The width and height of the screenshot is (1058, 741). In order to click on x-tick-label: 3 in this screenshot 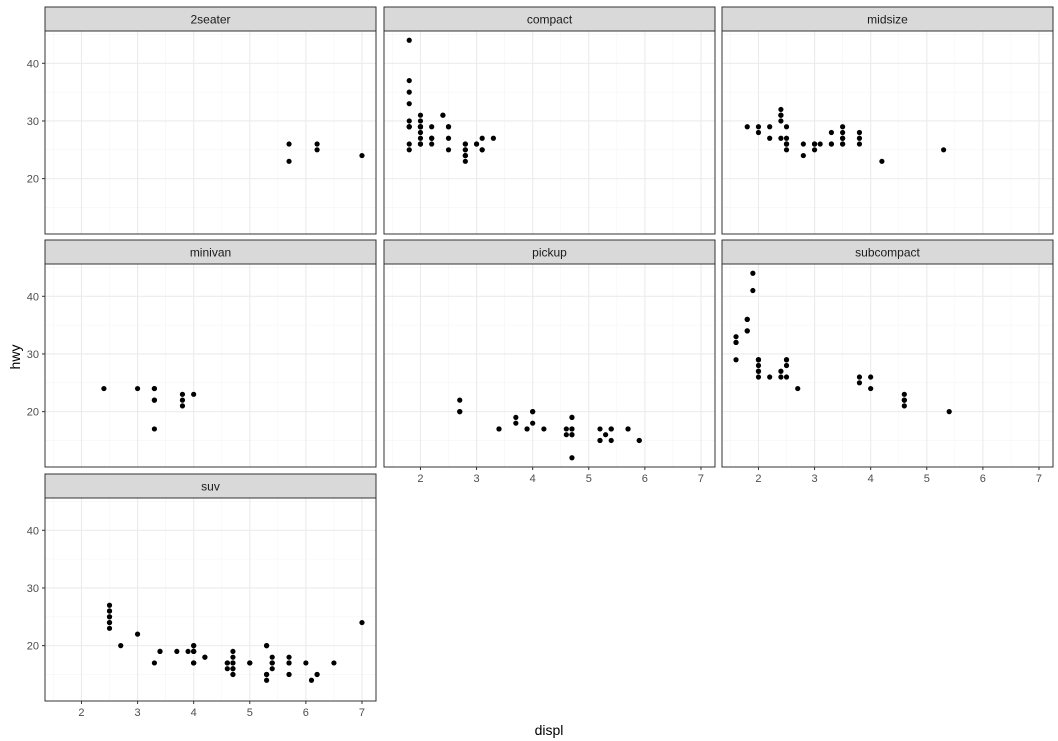, I will do `click(815, 479)`.